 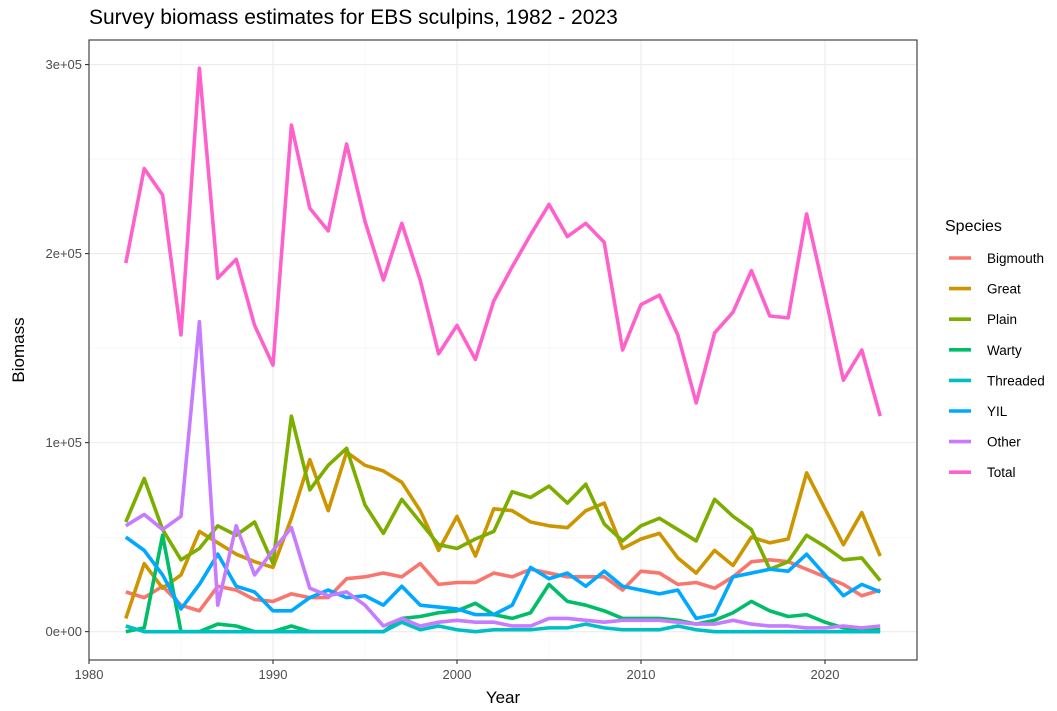 What do you see at coordinates (978, 411) in the screenshot?
I see `legend-item-yil: YIL` at bounding box center [978, 411].